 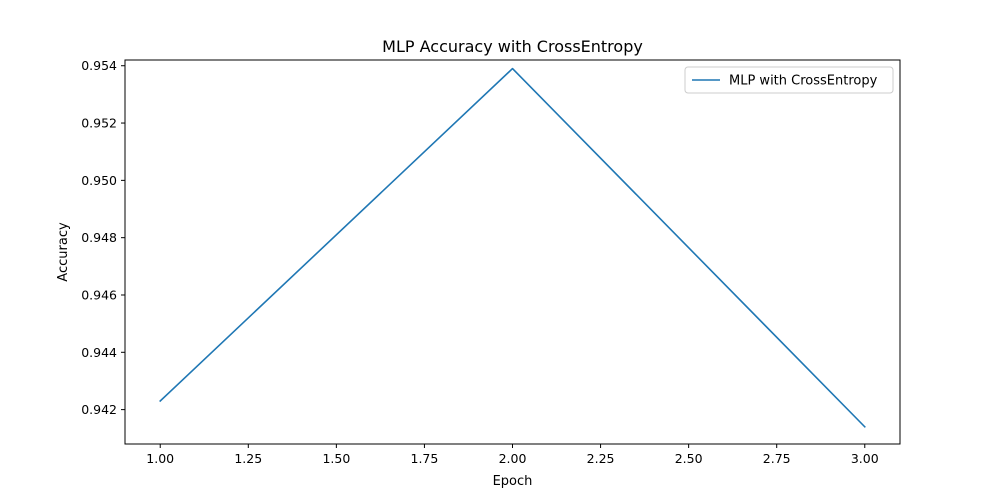 I want to click on legend: MLP with CrossEntropy, so click(x=789, y=80).